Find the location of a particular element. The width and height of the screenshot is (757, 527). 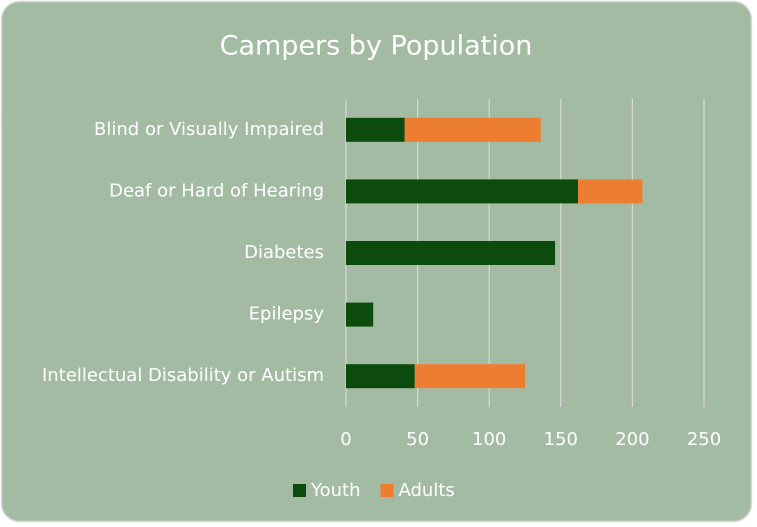

x-tick-label: 100 is located at coordinates (489, 439).